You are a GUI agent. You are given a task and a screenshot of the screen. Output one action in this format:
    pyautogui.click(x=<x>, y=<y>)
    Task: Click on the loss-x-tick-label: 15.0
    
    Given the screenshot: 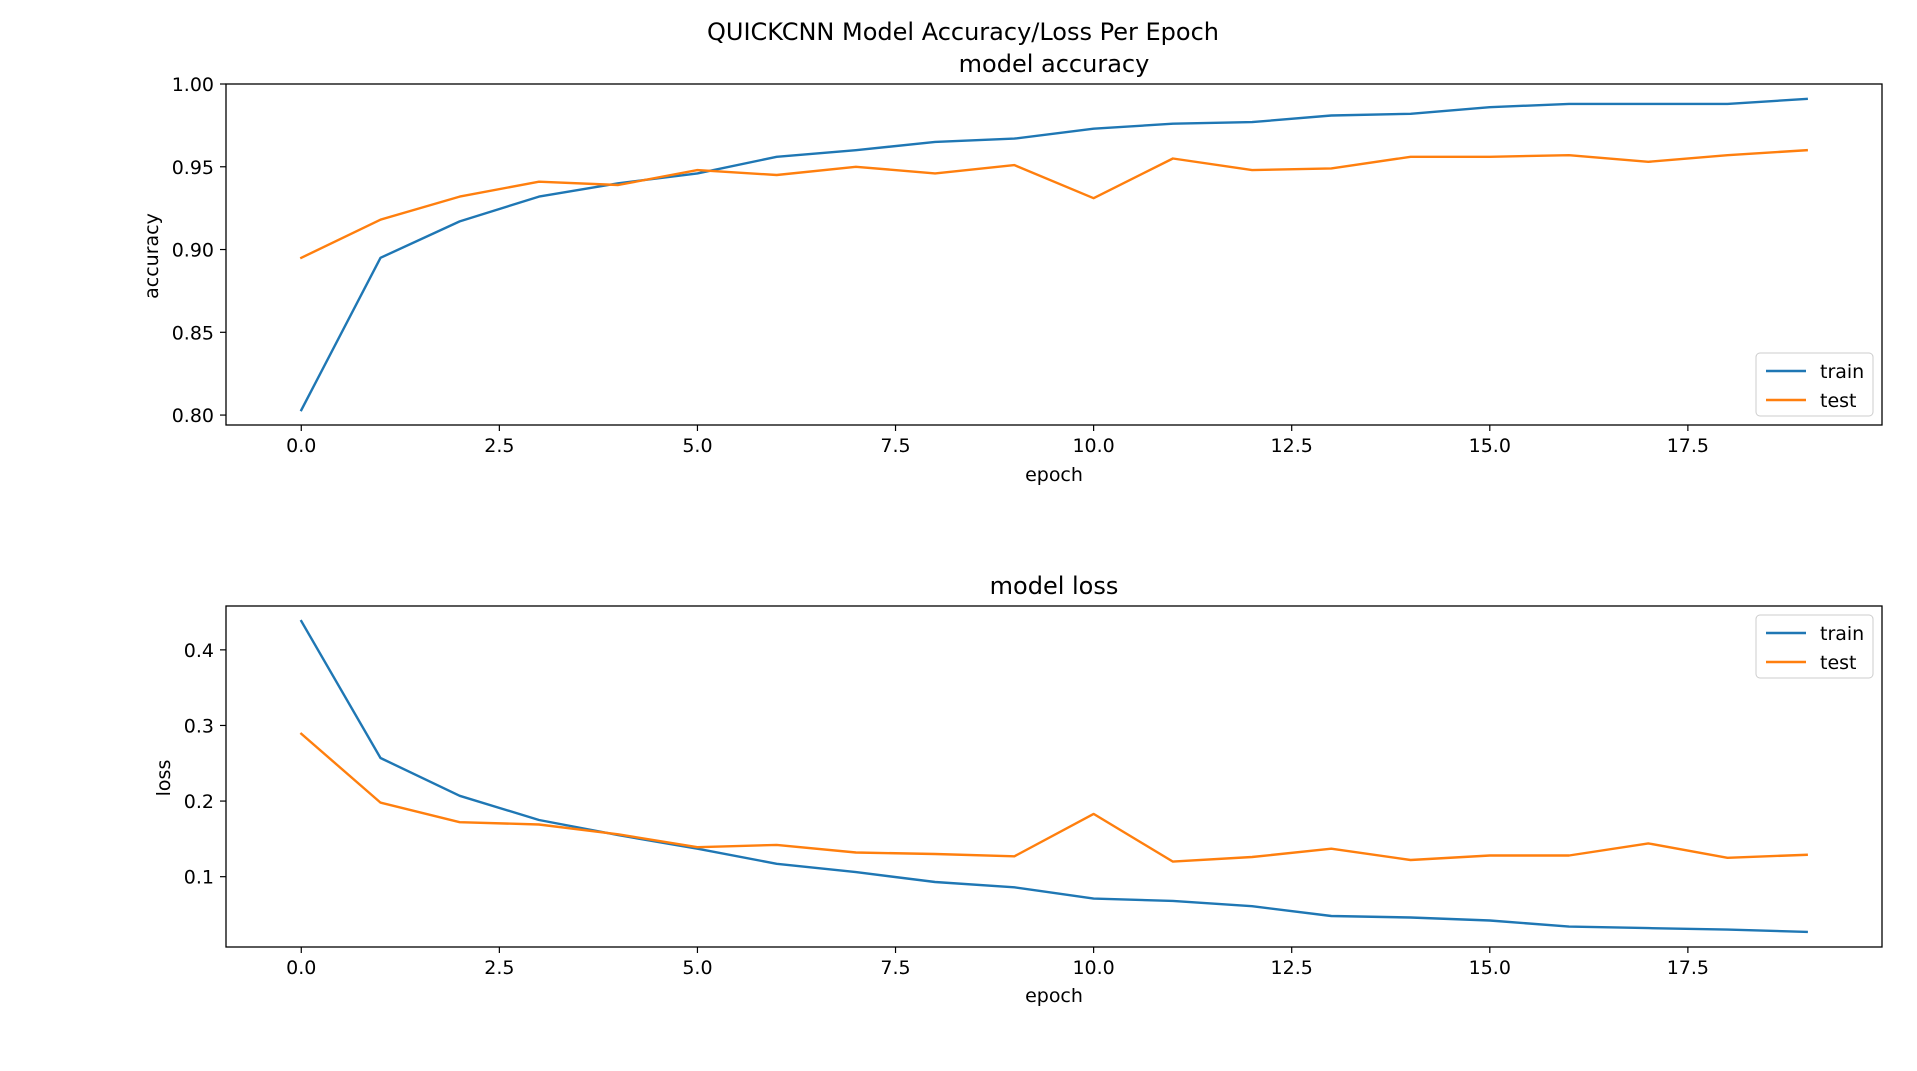 What is the action you would take?
    pyautogui.click(x=1490, y=968)
    